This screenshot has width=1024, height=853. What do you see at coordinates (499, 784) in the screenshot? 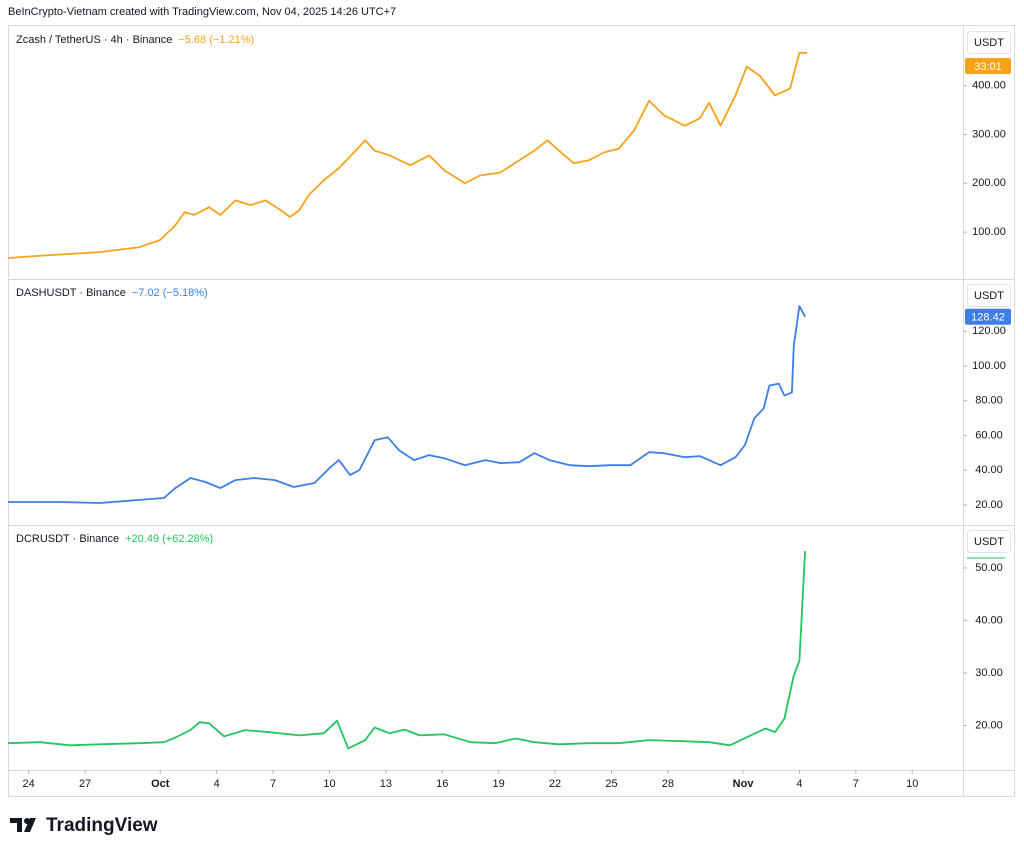
I see `x-tick-label: 19` at bounding box center [499, 784].